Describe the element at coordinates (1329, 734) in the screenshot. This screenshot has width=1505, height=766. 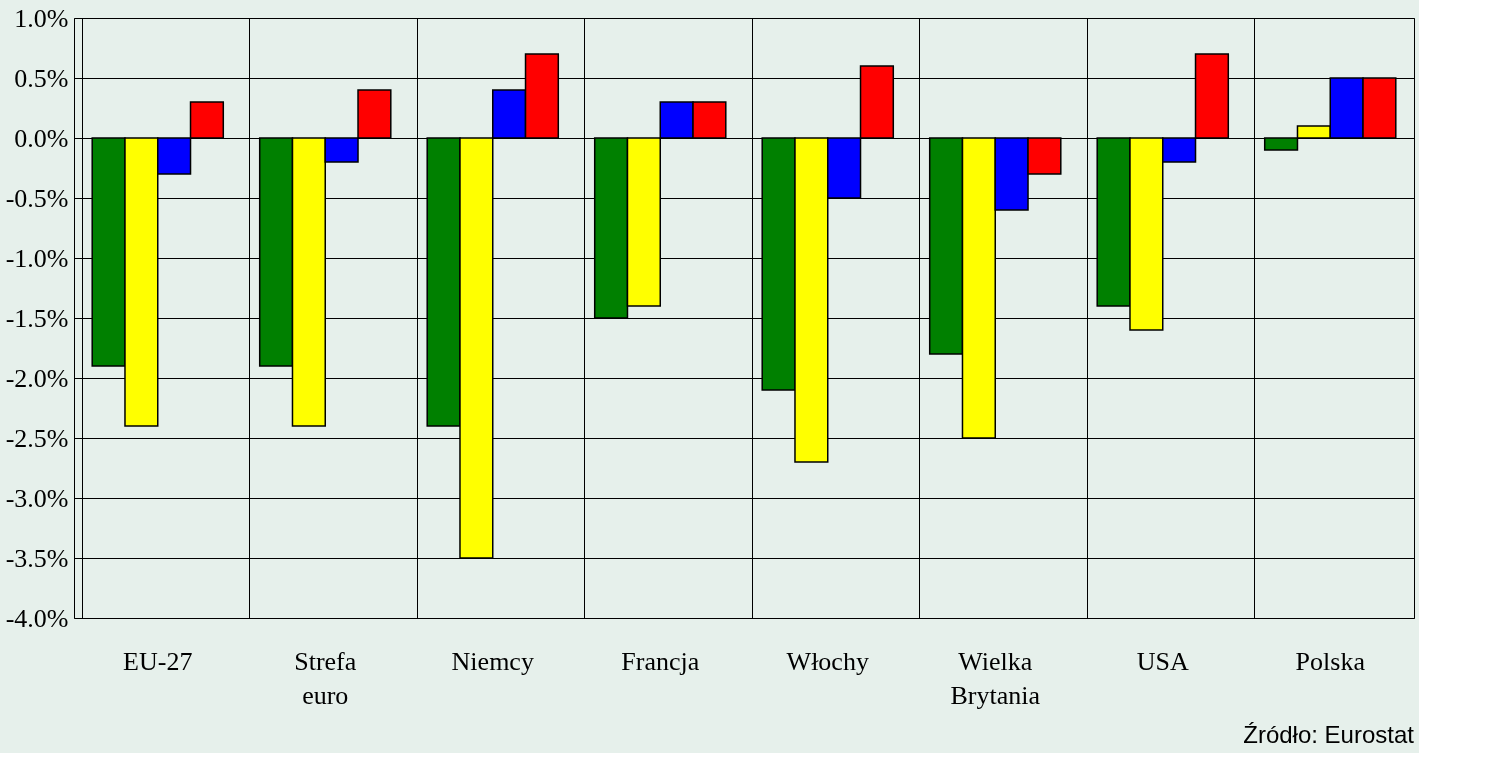
I see `text: Źródło: Eurostat` at that location.